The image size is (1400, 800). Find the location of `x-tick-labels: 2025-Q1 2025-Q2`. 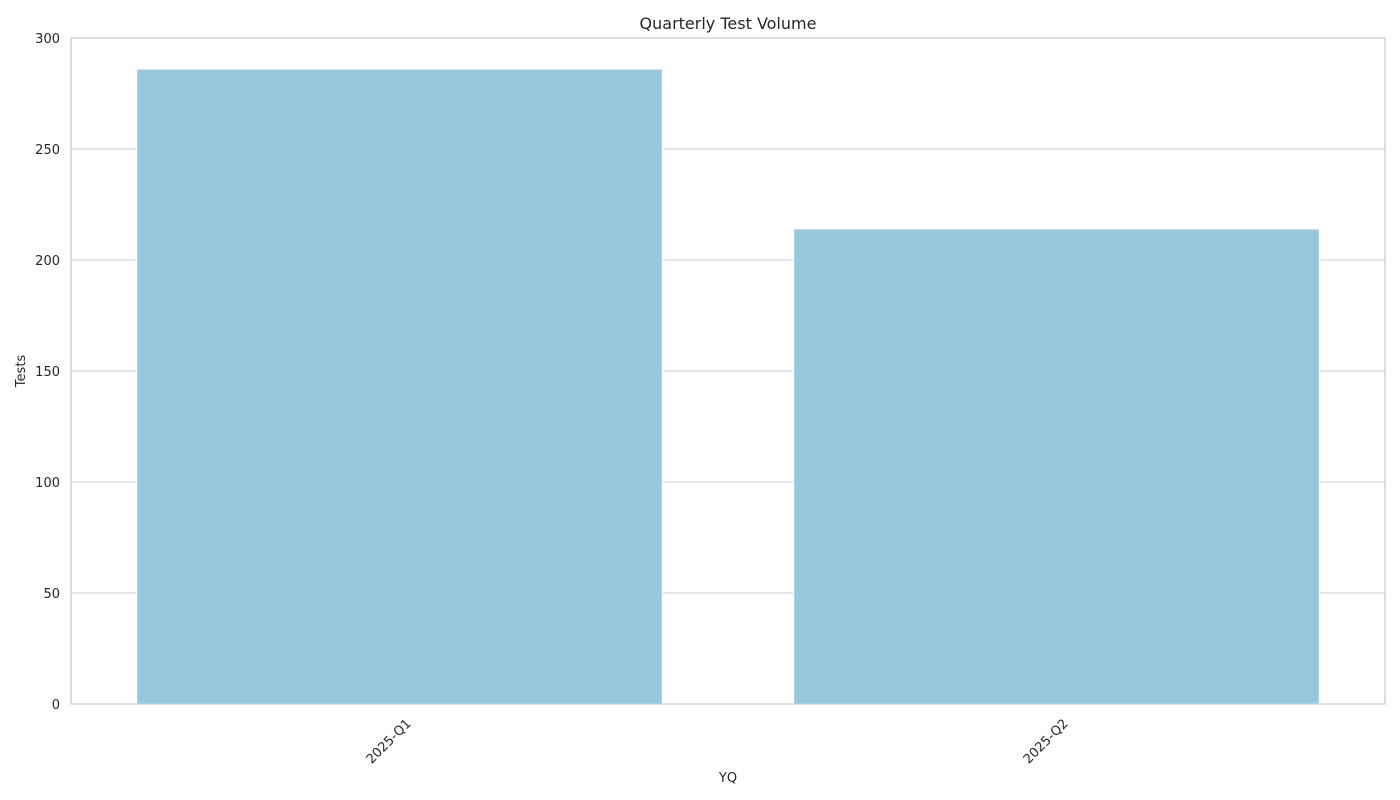

x-tick-labels: 2025-Q1 2025-Q2 is located at coordinates (718, 741).